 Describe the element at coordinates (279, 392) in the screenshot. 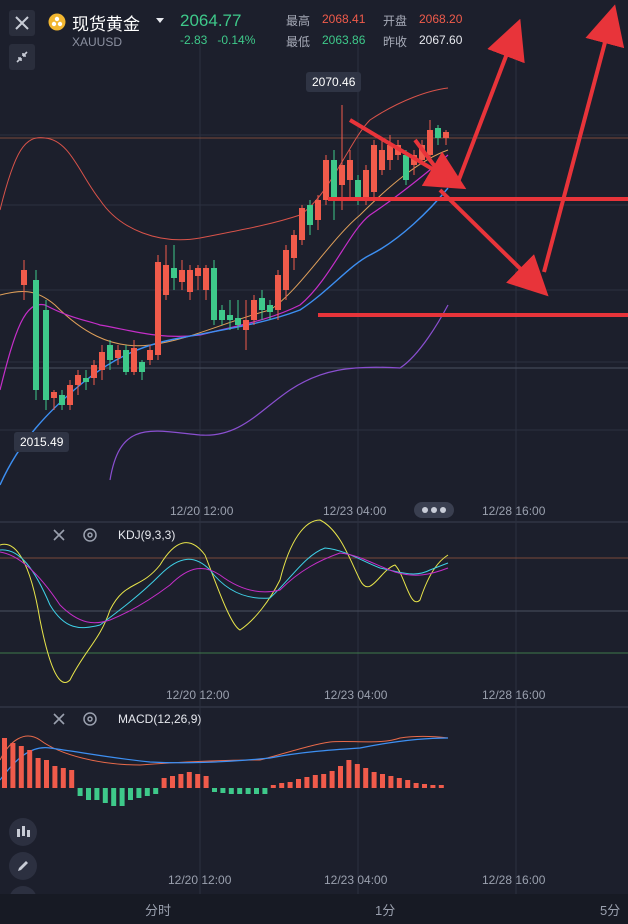

I see `boll-lower` at that location.